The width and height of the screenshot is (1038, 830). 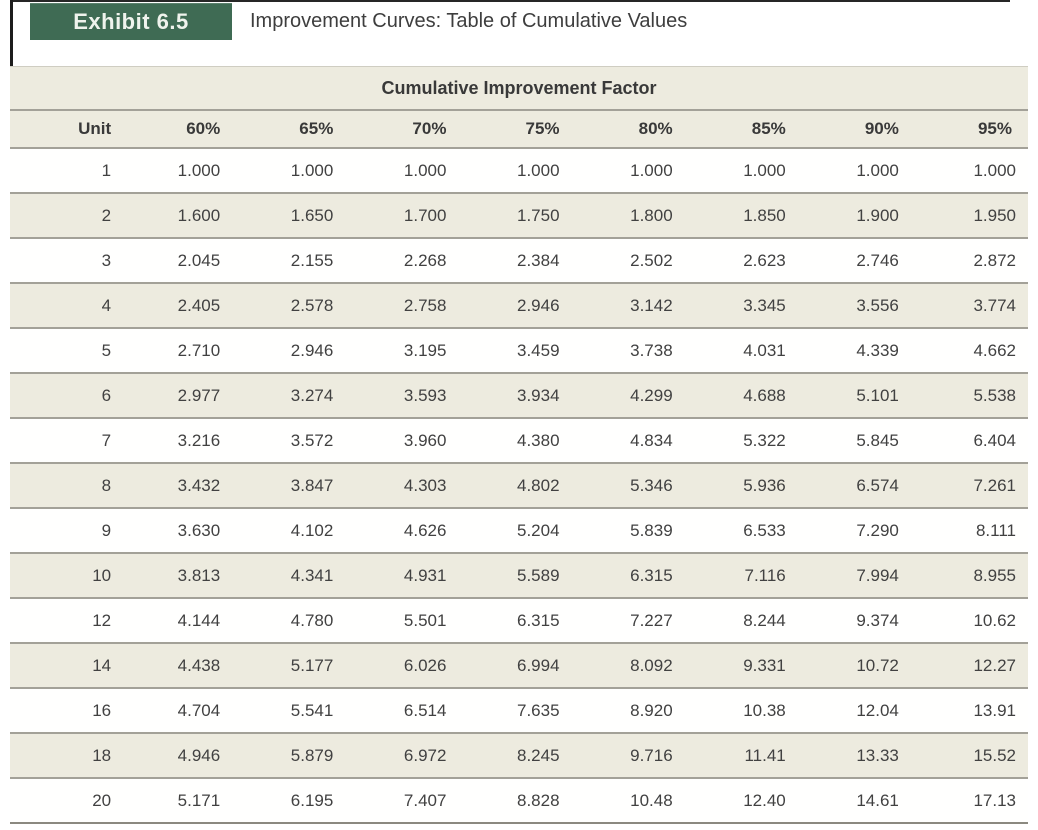 I want to click on value-cell: 1.900, so click(x=858, y=216).